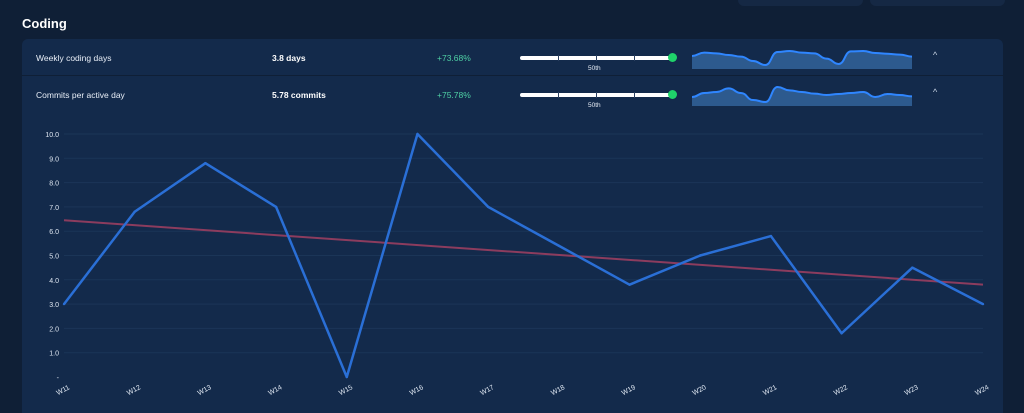 The image size is (1024, 413). Describe the element at coordinates (74, 58) in the screenshot. I see `metric-label: Weekly coding days` at that location.